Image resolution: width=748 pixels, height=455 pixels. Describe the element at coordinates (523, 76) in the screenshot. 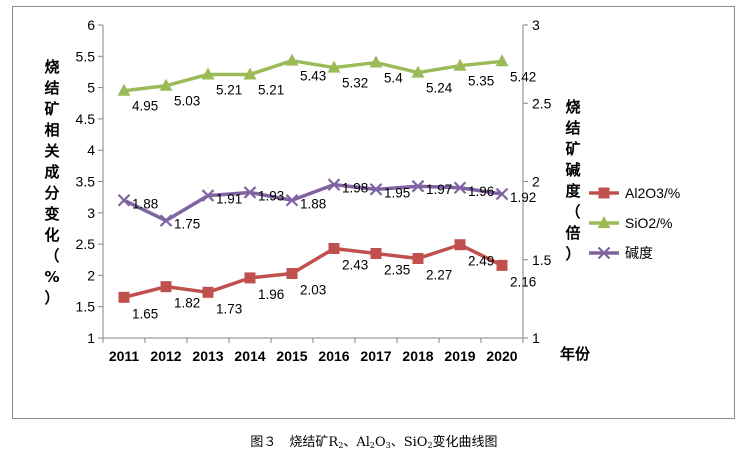

I see `data-label: 5.42` at that location.